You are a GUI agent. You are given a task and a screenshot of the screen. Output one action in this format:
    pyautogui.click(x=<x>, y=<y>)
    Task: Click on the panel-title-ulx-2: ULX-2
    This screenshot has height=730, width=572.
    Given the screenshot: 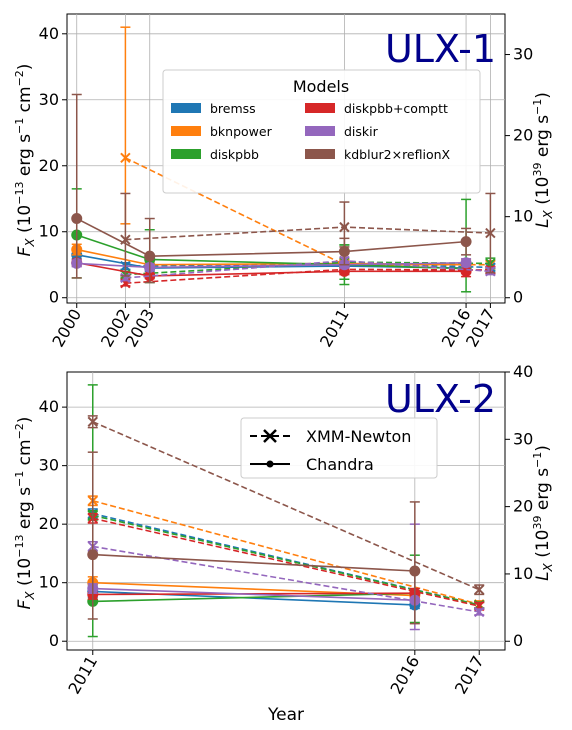 What is the action you would take?
    pyautogui.click(x=440, y=399)
    